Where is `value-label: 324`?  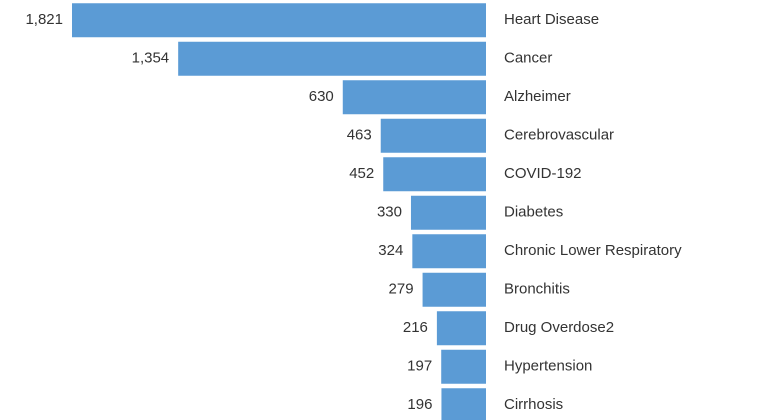 value-label: 324 is located at coordinates (390, 250).